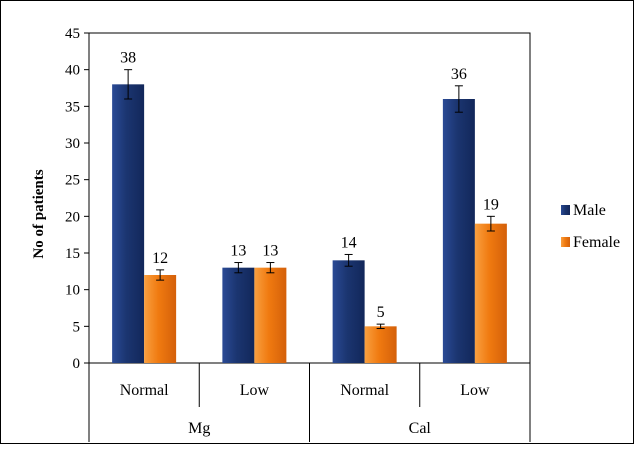 This screenshot has height=450, width=636. Describe the element at coordinates (589, 210) in the screenshot. I see `legend-label-male: Male` at that location.